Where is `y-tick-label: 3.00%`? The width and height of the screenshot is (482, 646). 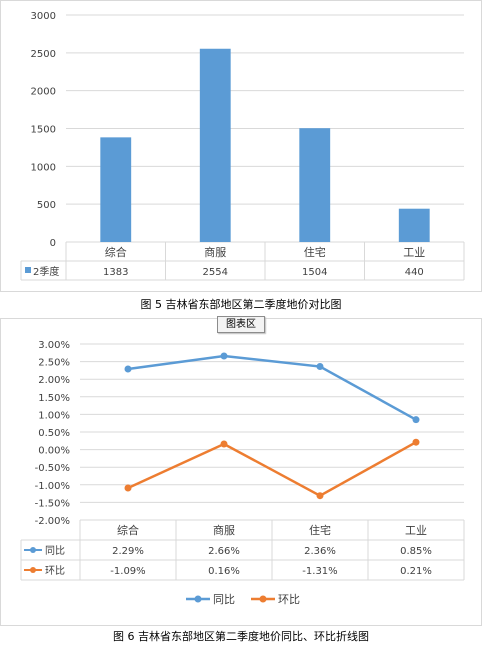
y-tick-label: 3.00% is located at coordinates (54, 345).